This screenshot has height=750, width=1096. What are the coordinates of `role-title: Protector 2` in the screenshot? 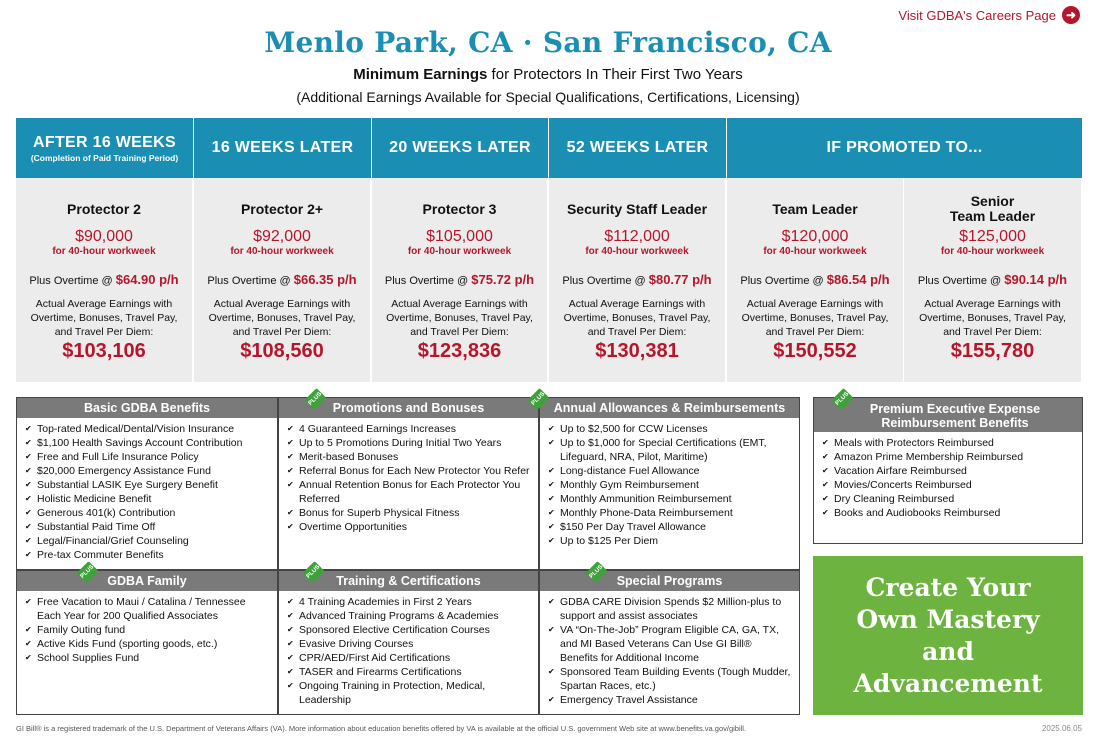 It's located at (104, 208).